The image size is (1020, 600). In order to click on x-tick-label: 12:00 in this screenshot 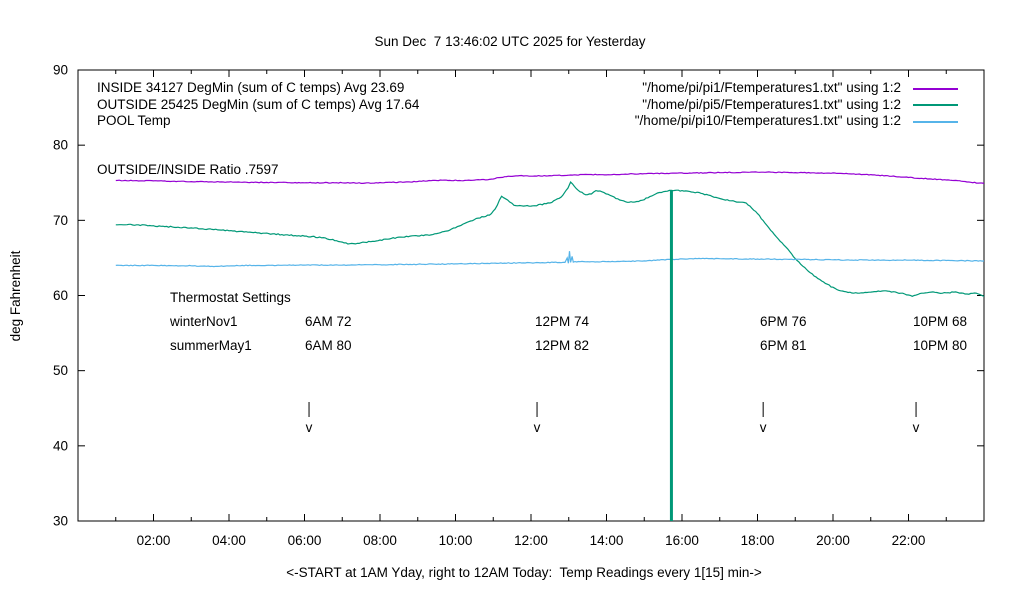, I will do `click(531, 540)`.